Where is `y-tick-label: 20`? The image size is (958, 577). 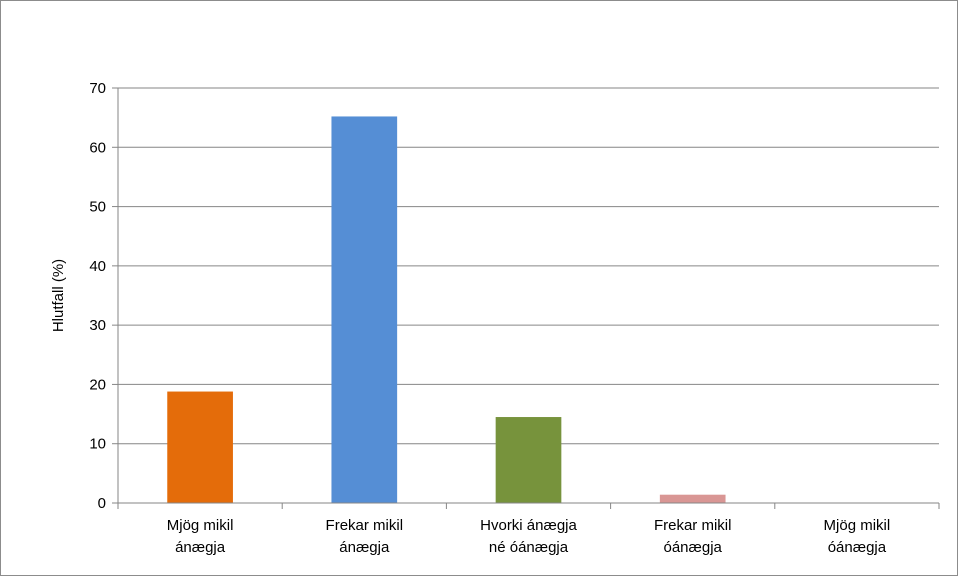 y-tick-label: 20 is located at coordinates (97, 384).